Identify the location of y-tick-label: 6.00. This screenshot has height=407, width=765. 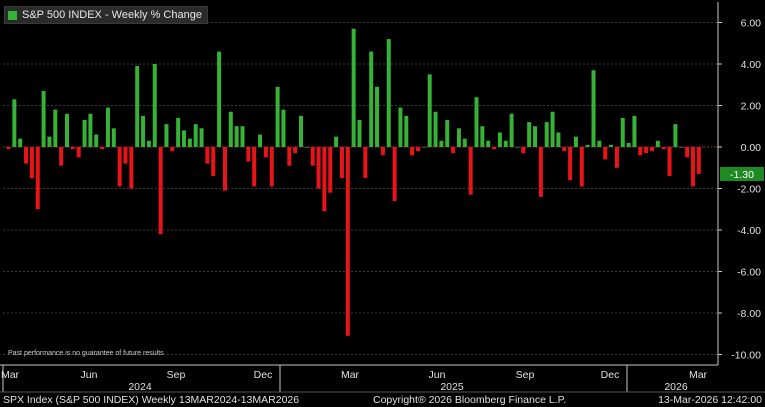
(751, 24).